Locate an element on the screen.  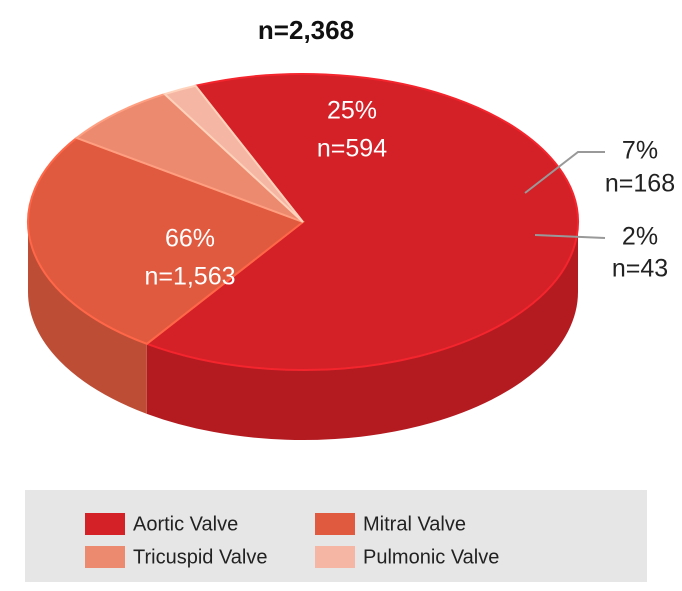
legend-label: Mitral Valve is located at coordinates (414, 524).